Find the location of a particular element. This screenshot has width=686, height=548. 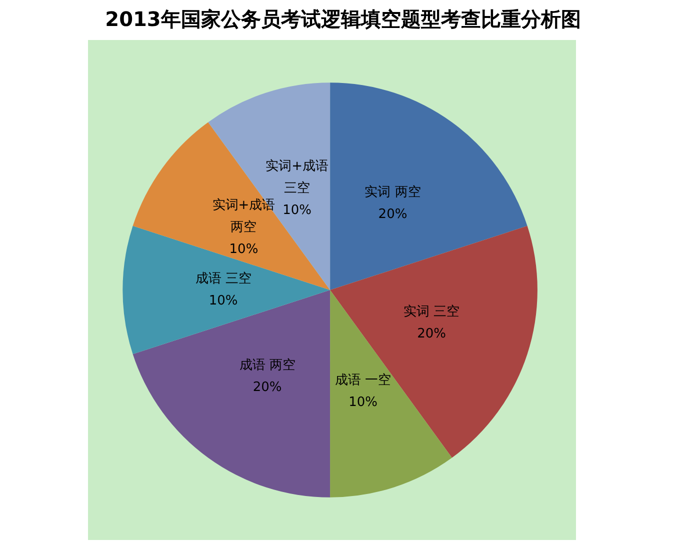

slice-label: 实词 两空 is located at coordinates (392, 192).